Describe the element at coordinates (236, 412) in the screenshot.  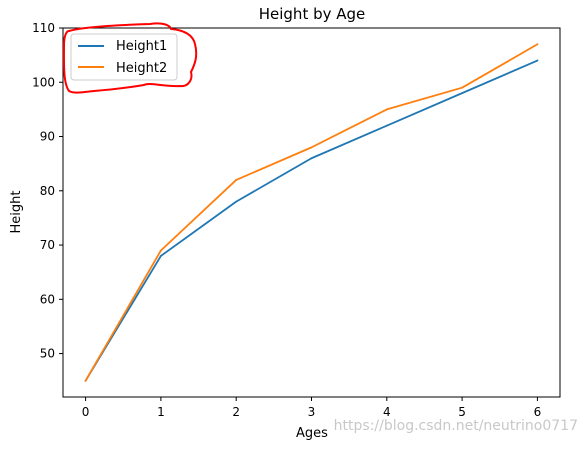
I see `x-tick-label-2: 2` at that location.